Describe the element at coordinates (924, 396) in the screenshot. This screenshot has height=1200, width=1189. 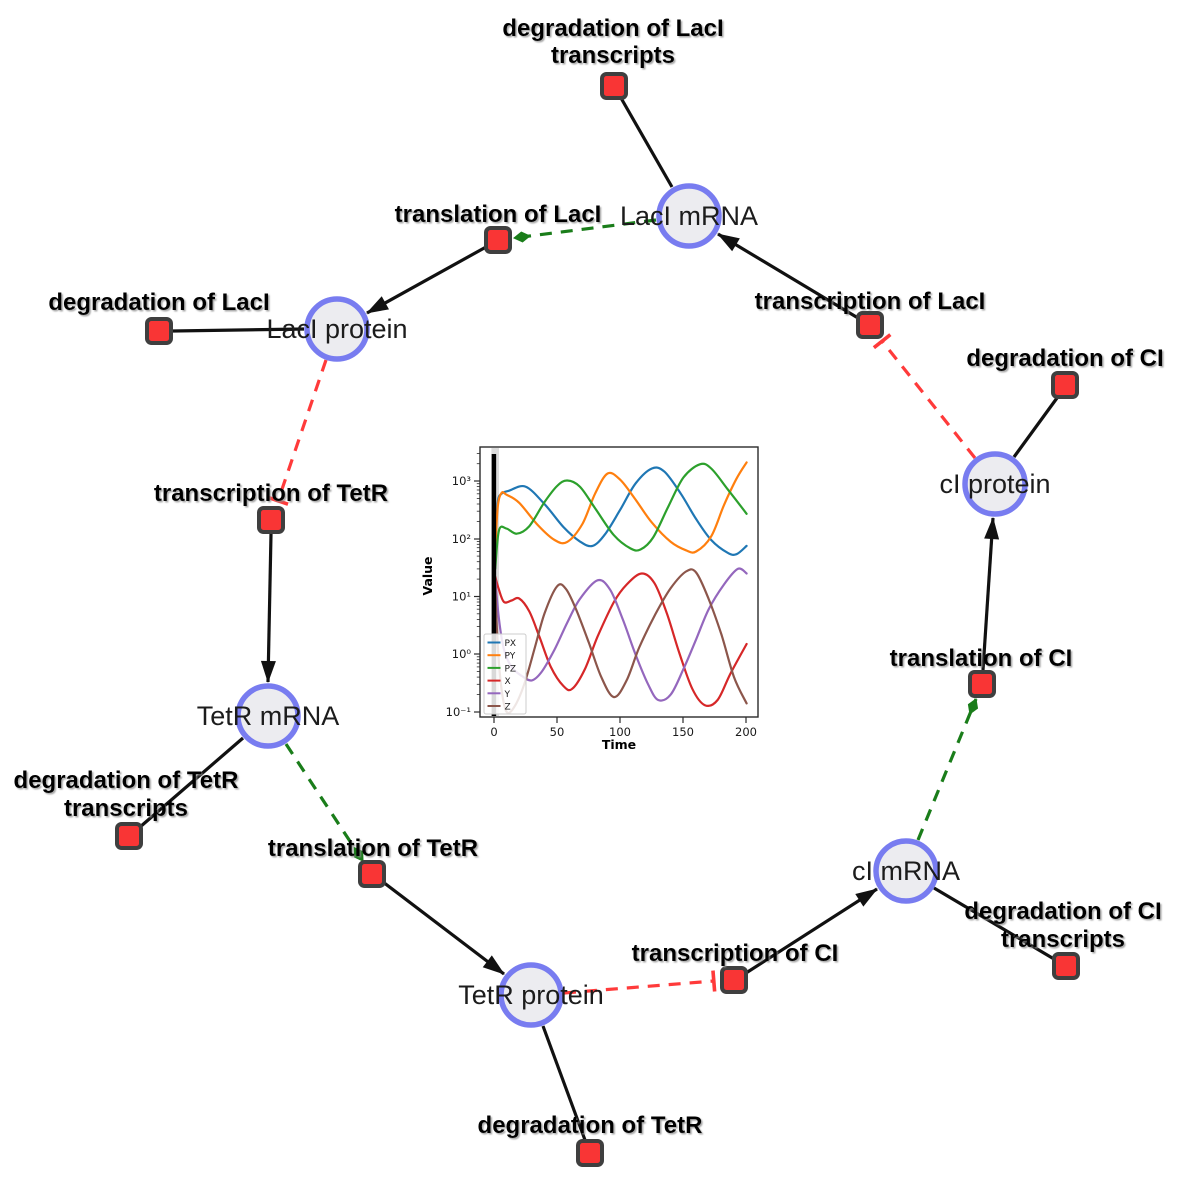
I see `edge-ciprotein-inhibits-transcription-laci` at that location.